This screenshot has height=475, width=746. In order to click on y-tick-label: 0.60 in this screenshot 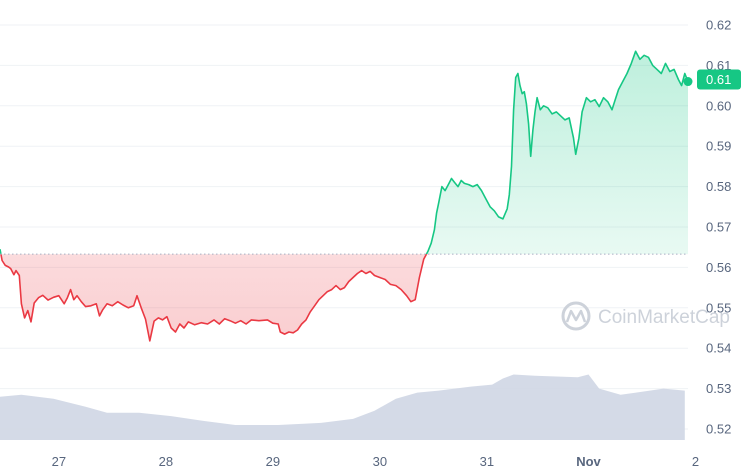, I will do `click(718, 105)`.